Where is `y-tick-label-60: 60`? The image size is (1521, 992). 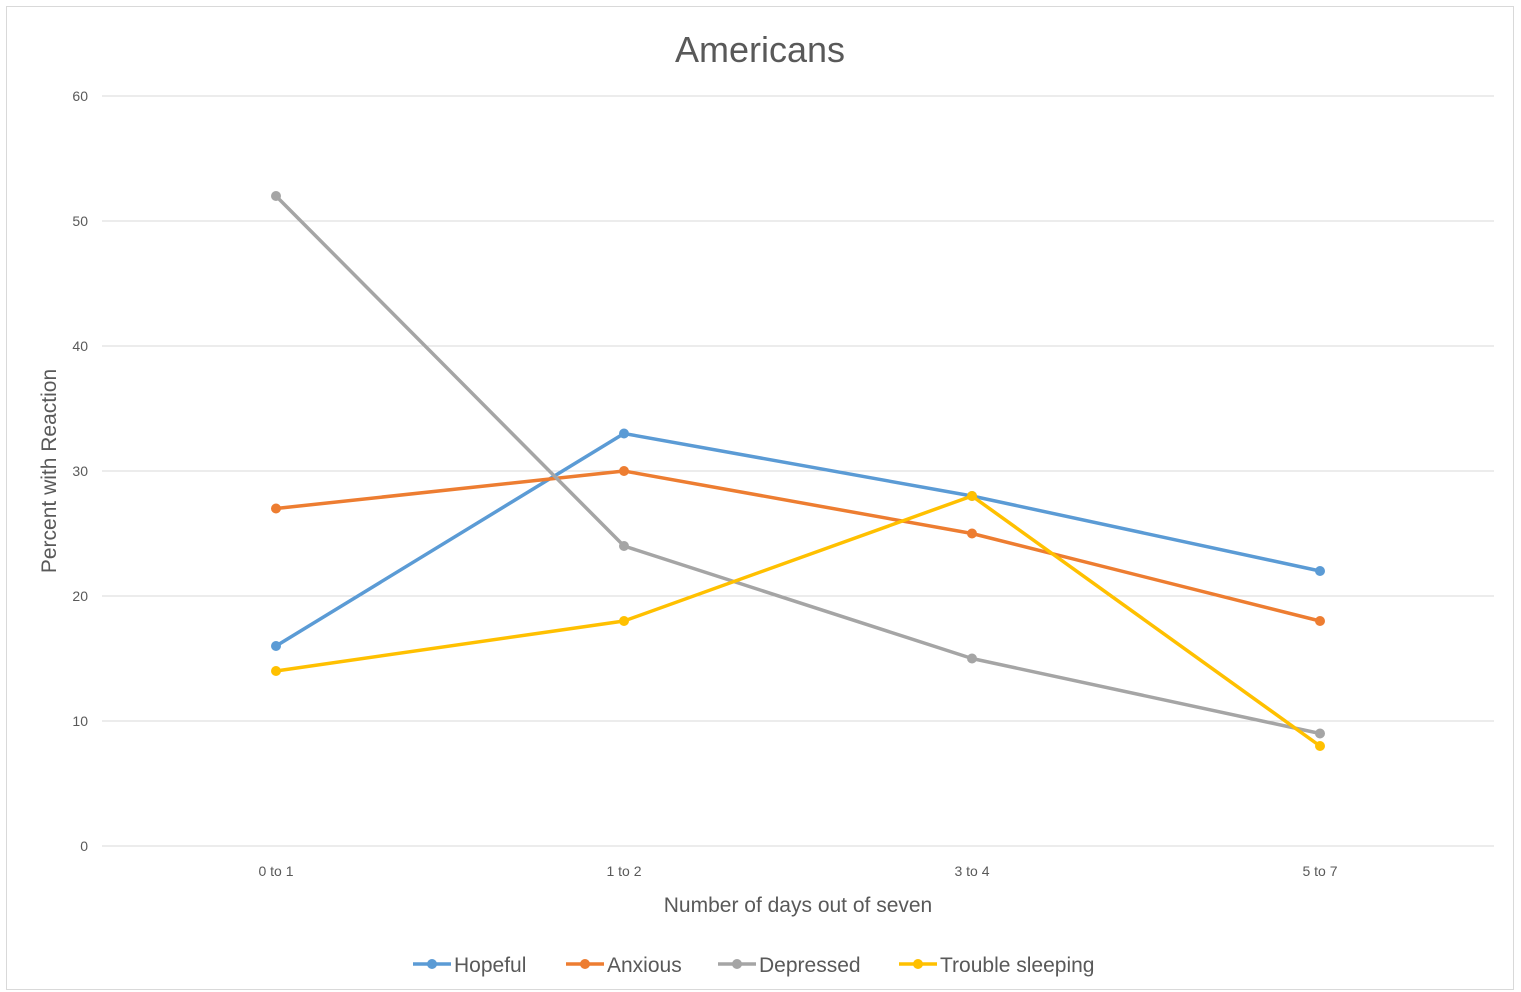 y-tick-label-60: 60 is located at coordinates (80, 96).